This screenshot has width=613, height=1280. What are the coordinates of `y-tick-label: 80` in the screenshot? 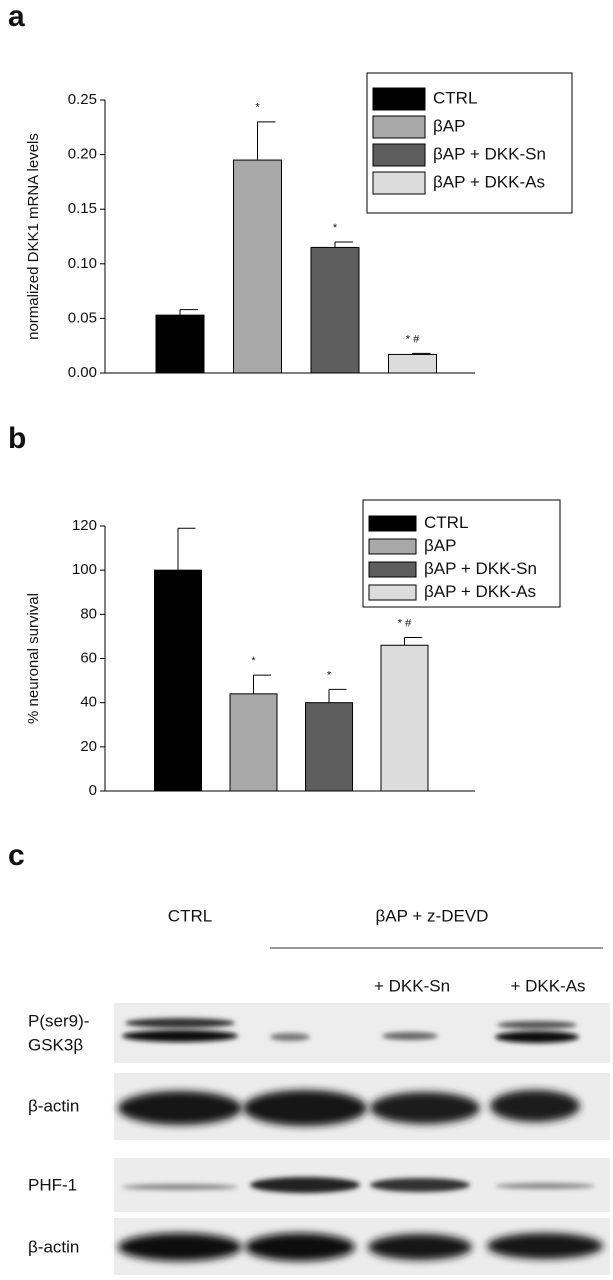 It's located at (88, 613).